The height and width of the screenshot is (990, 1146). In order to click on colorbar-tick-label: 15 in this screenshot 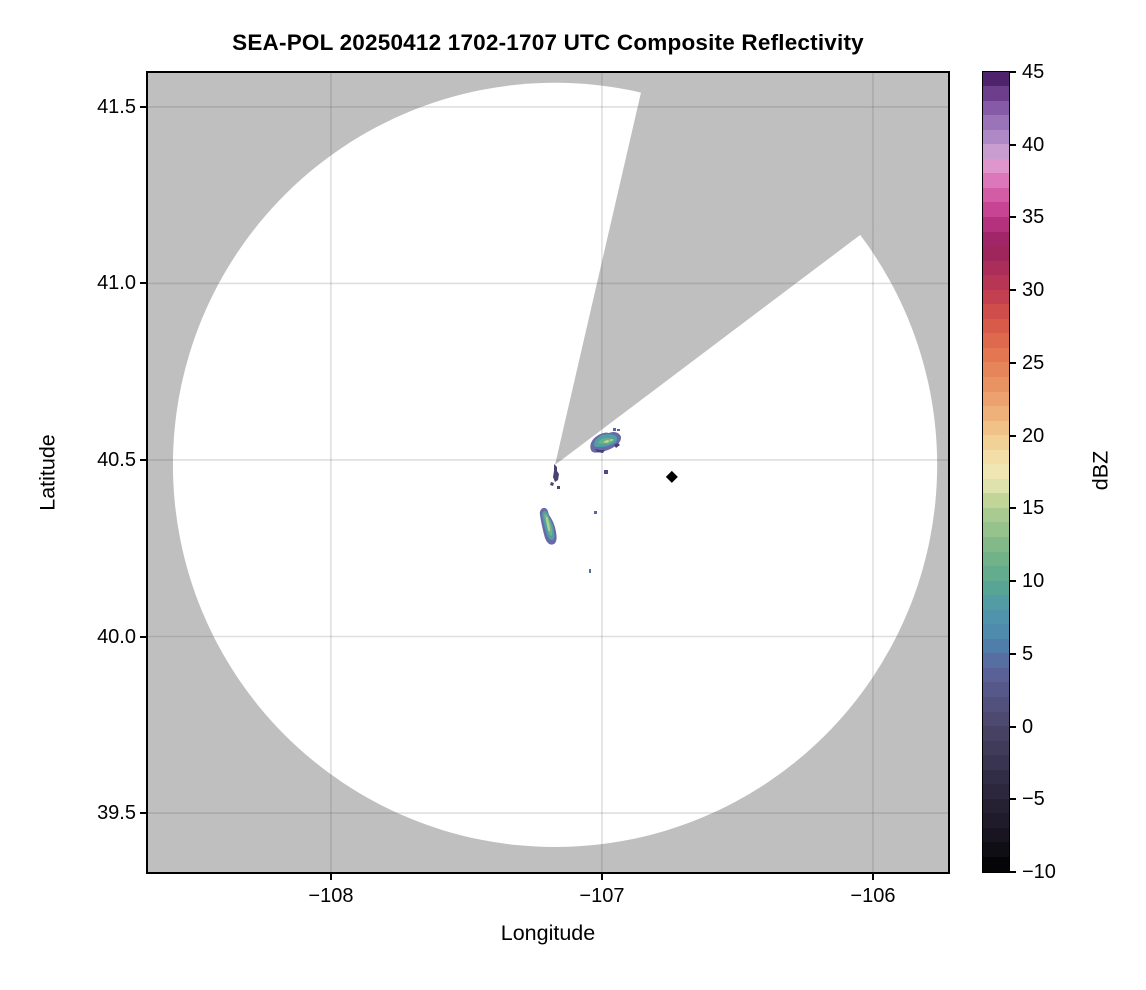, I will do `click(1033, 508)`.